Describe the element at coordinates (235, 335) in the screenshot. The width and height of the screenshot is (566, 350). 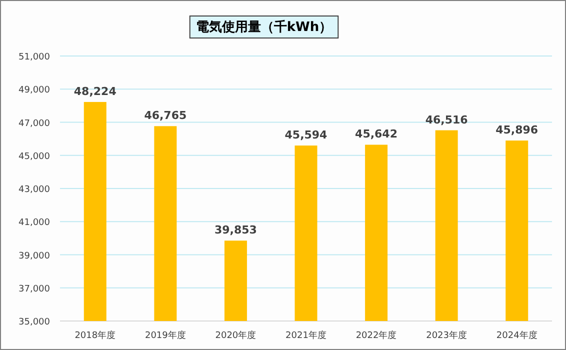
I see `x-tick-label: 2020年度` at that location.